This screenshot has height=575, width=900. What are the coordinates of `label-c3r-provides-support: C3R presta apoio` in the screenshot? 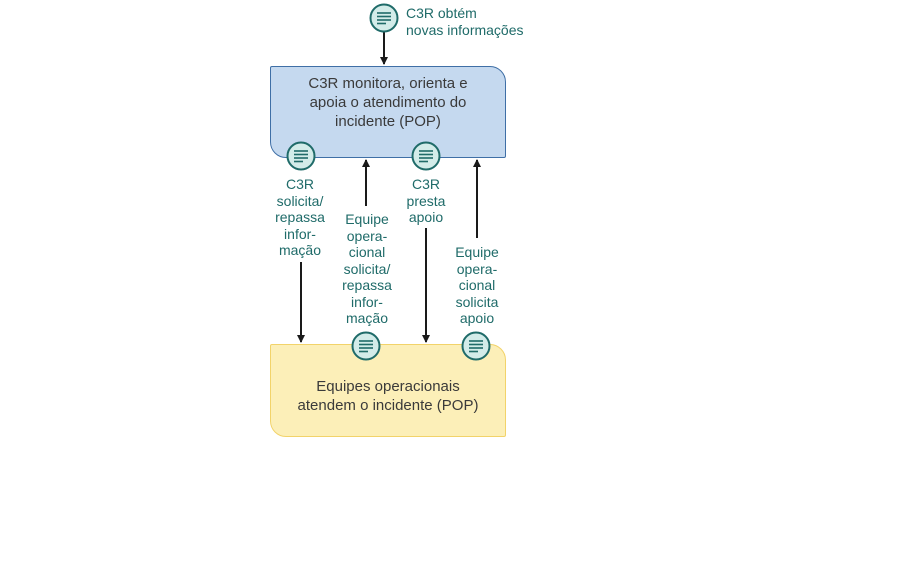 It's located at (426, 200).